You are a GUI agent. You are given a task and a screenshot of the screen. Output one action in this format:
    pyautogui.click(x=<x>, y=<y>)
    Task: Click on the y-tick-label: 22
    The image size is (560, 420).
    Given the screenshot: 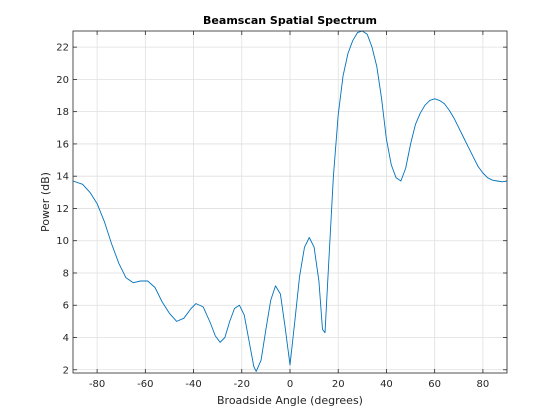 What is the action you would take?
    pyautogui.click(x=62, y=48)
    